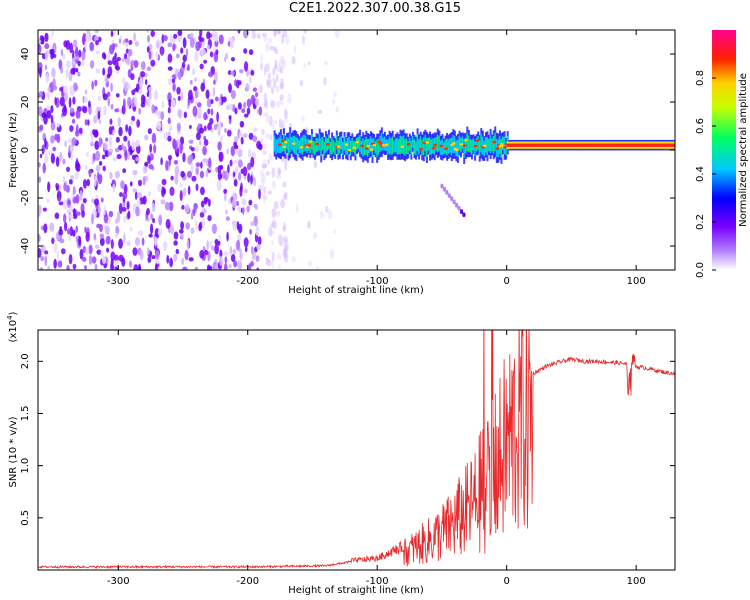 The width and height of the screenshot is (750, 600). Describe the element at coordinates (377, 581) in the screenshot. I see `x-tick-label: -100` at that location.